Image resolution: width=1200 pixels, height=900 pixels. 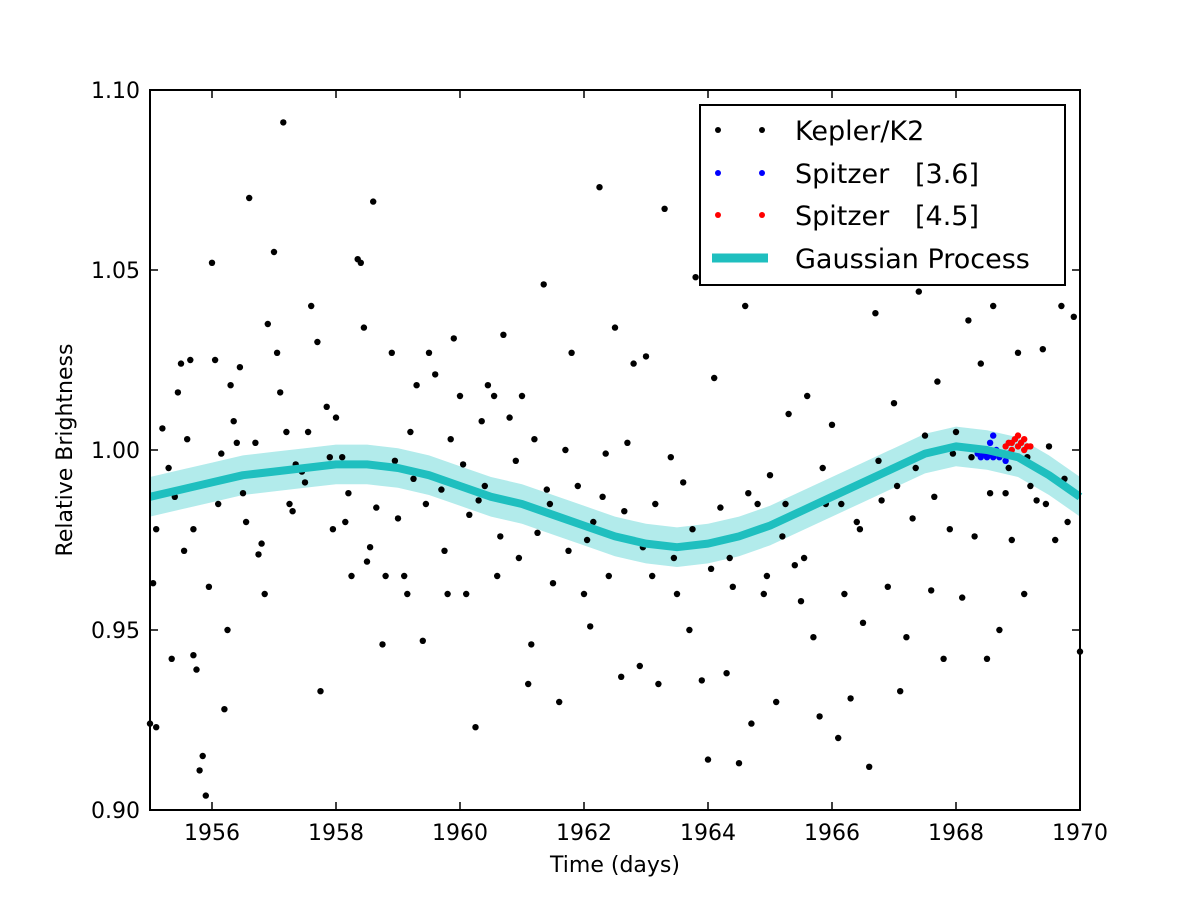 What do you see at coordinates (912, 259) in the screenshot?
I see `legend-label-gp: Gaussian Process` at bounding box center [912, 259].